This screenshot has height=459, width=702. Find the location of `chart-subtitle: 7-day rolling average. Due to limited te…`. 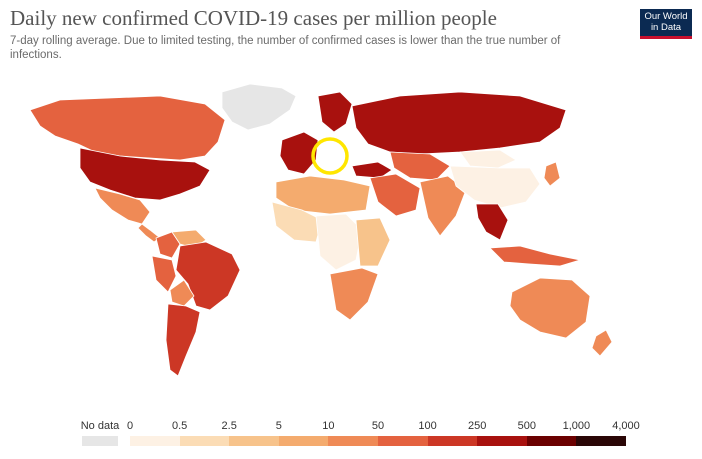

chart-subtitle: 7-day rolling average. Due to limited te… is located at coordinates (285, 48).